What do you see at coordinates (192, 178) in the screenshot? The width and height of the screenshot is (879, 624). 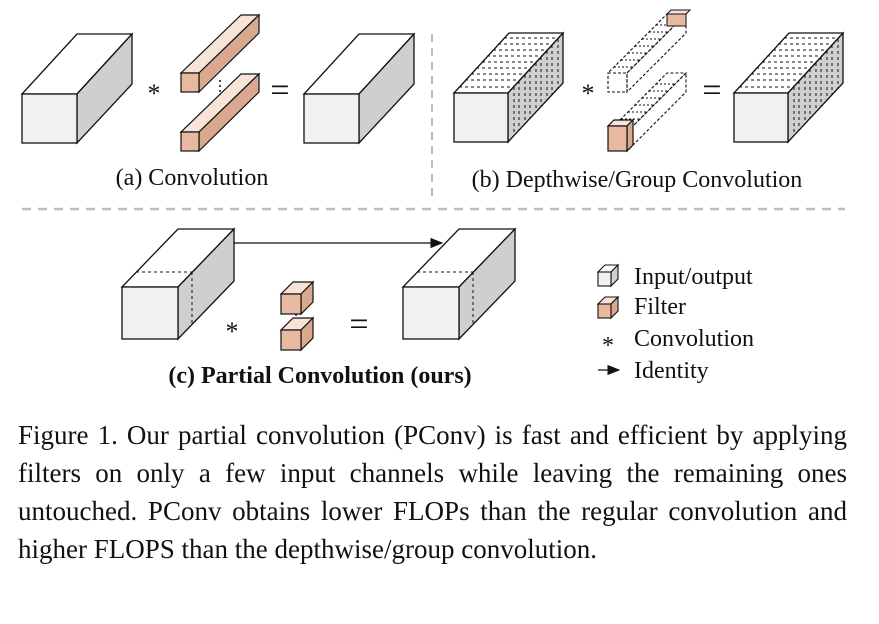 I see `panel-a-label: (a) Convolution` at bounding box center [192, 178].